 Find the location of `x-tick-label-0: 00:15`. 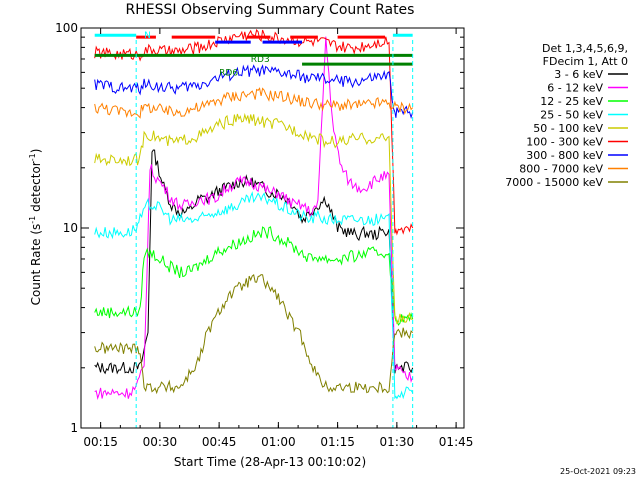

x-tick-label-0: 00:15 is located at coordinates (100, 442).